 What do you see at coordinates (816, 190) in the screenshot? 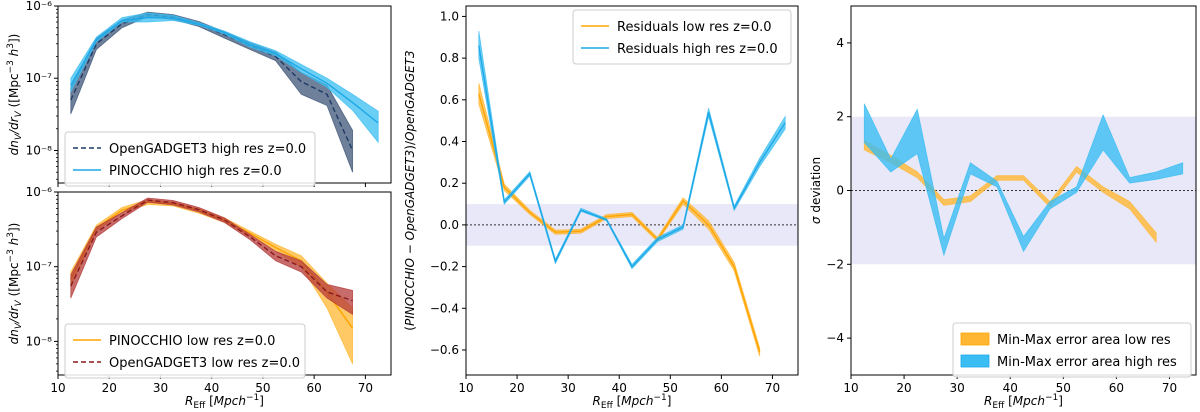
I see `y-axis-title: σ deviation` at bounding box center [816, 190].